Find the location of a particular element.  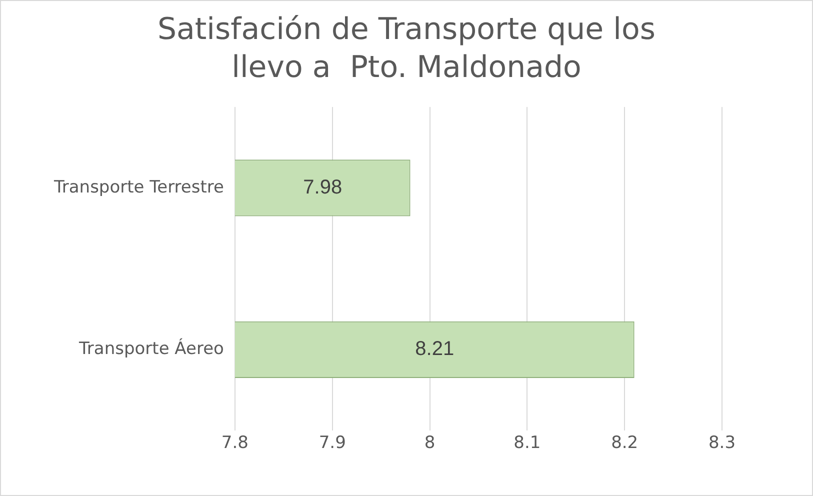

x-tick-label: 8 is located at coordinates (430, 443).